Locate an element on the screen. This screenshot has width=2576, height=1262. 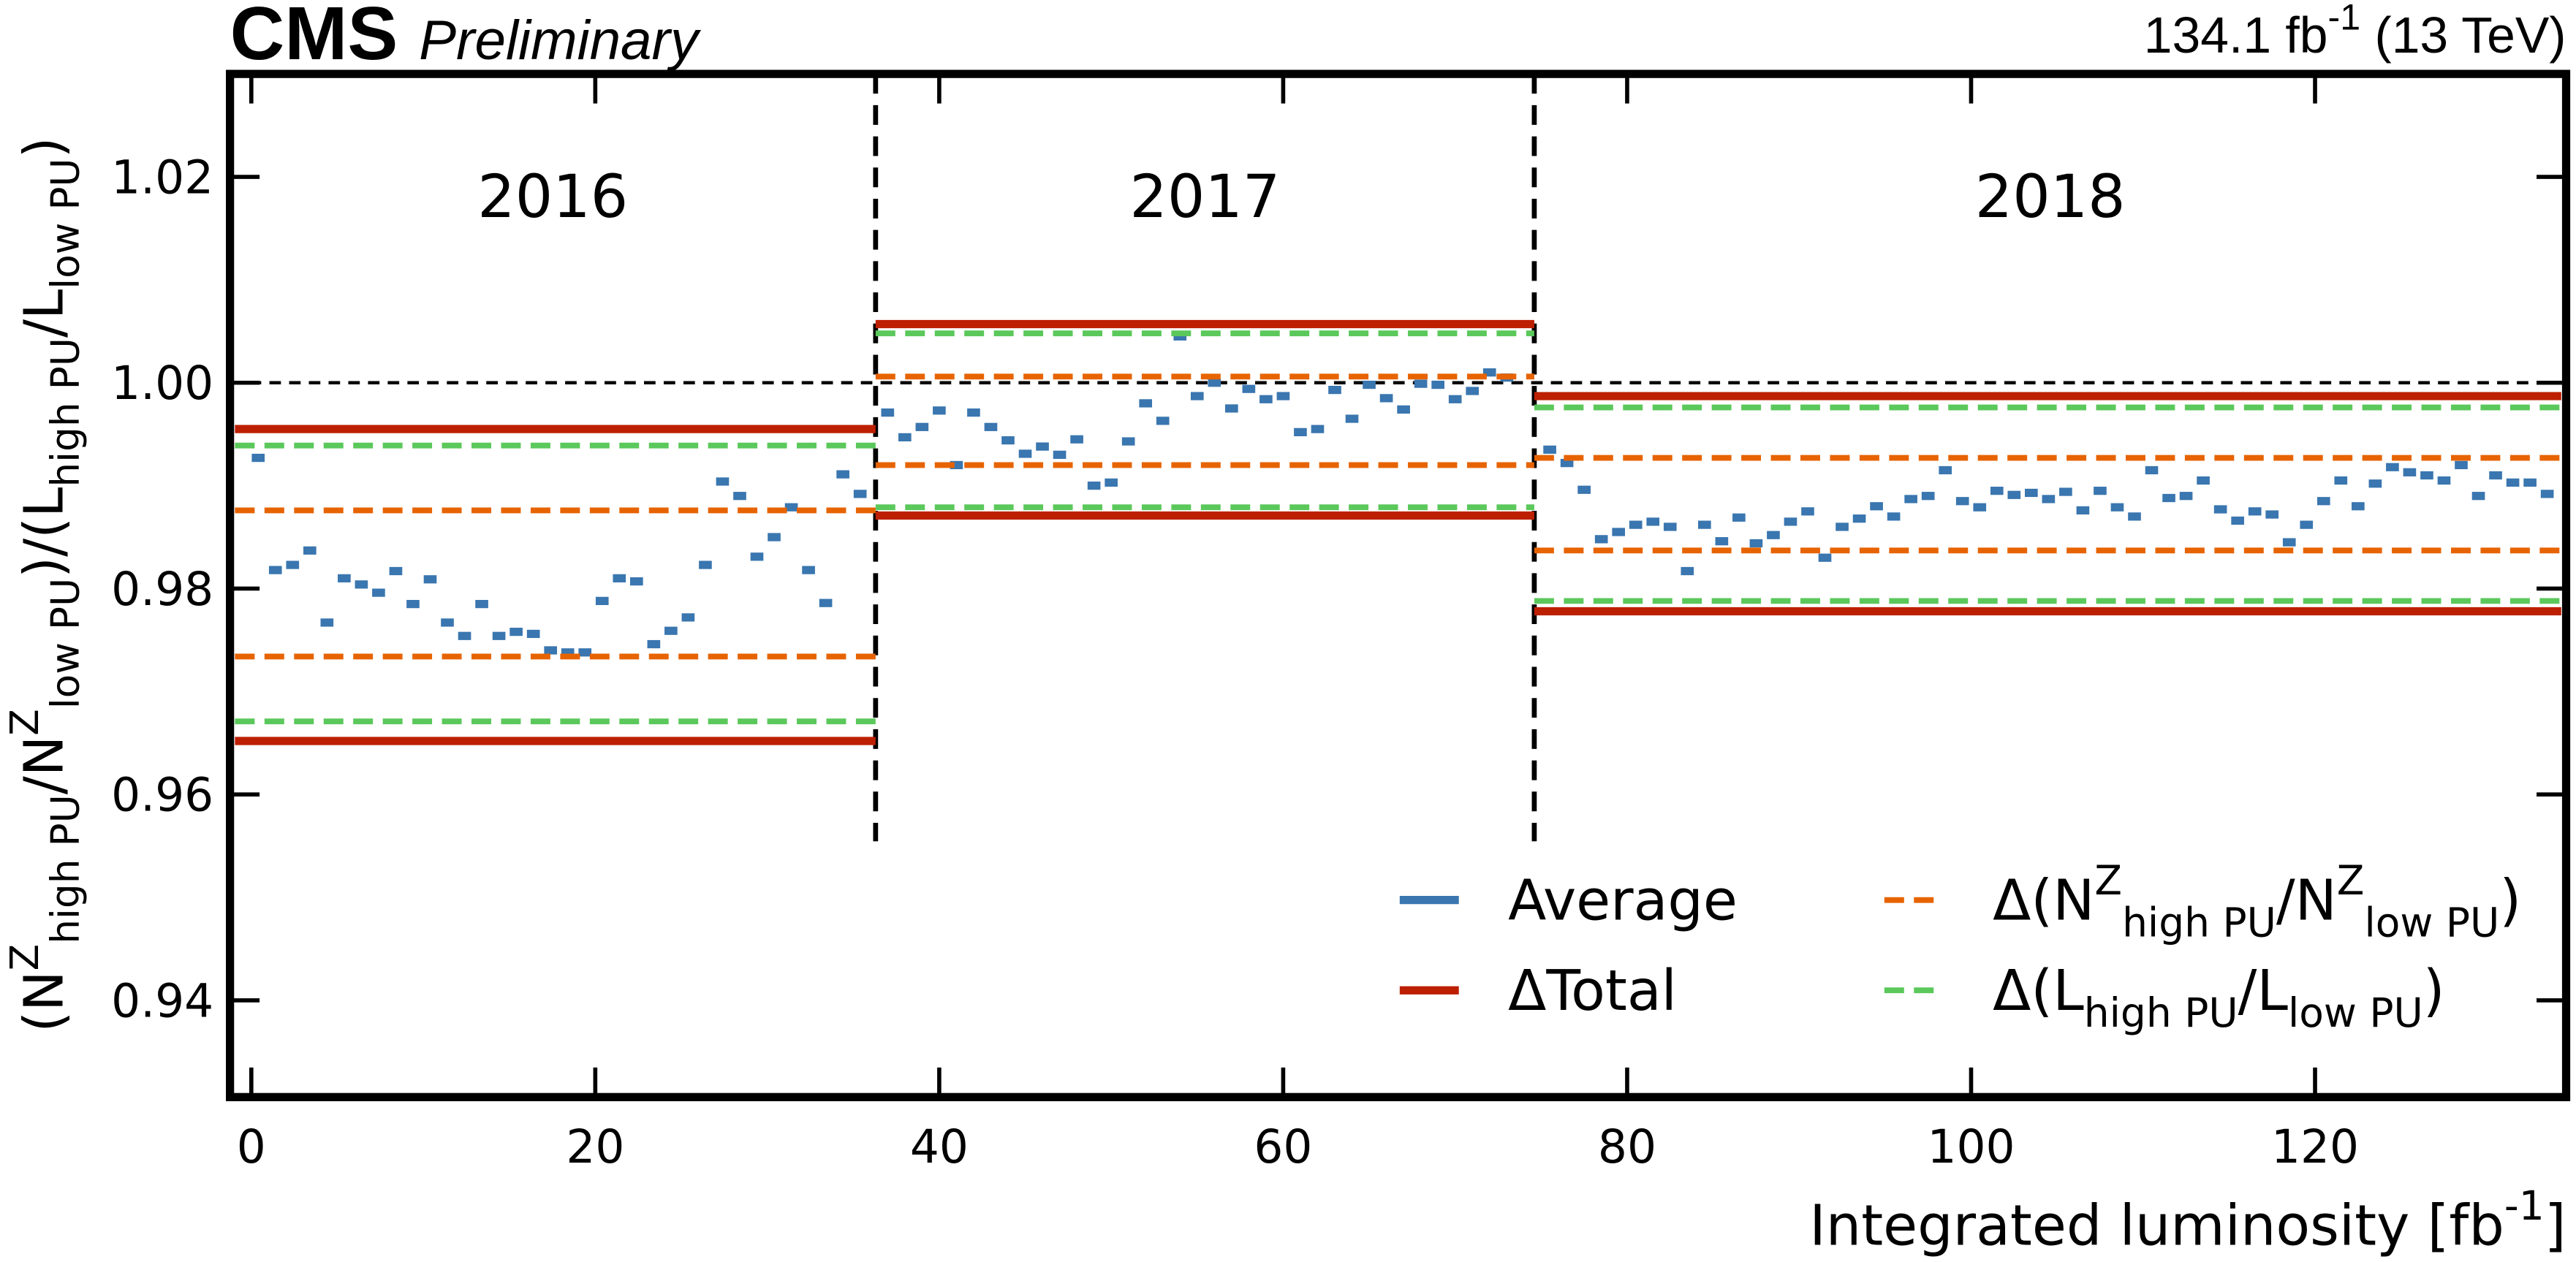
period-label: 2018 is located at coordinates (2050, 197).